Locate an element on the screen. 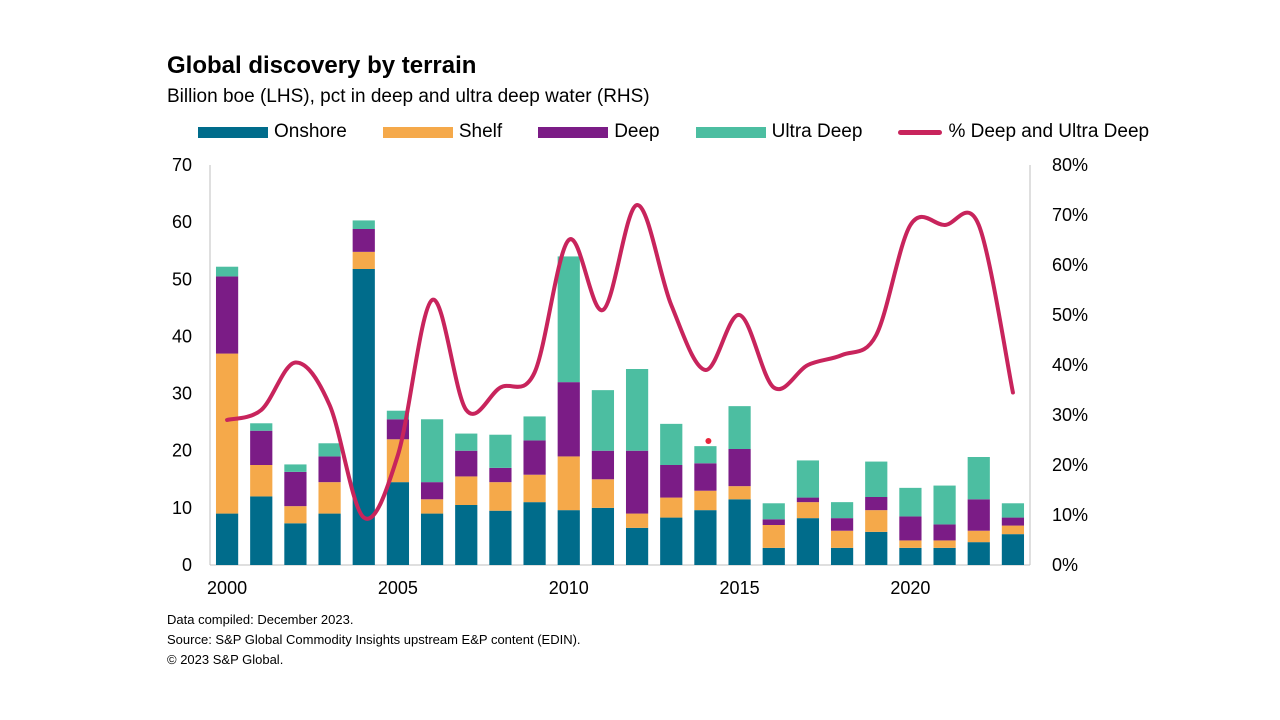 Image resolution: width=1280 pixels, height=720 pixels. y-tick-label-right: 40% is located at coordinates (1070, 365).